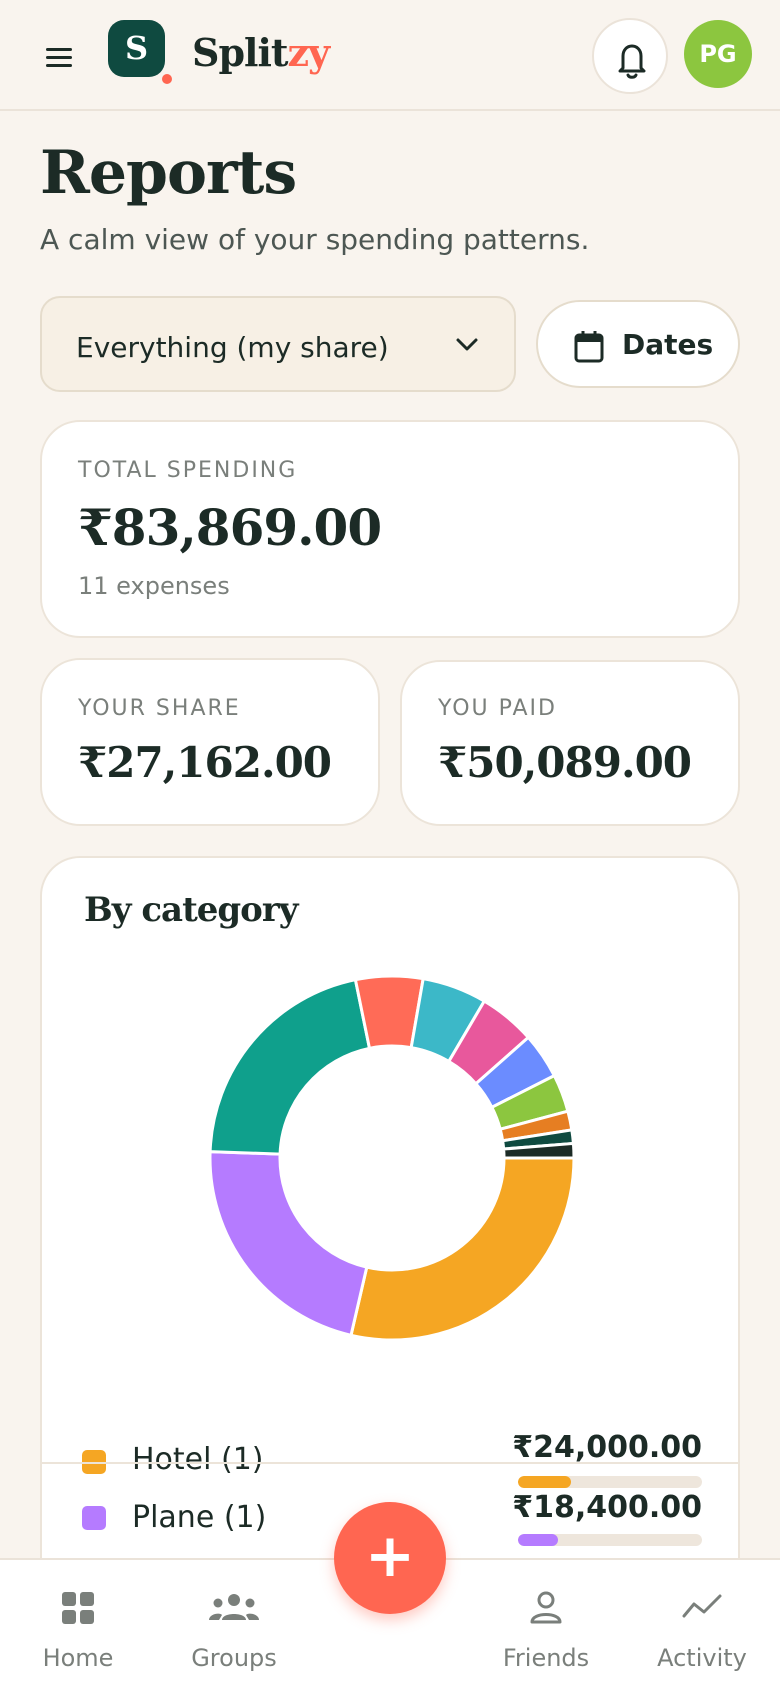 Image resolution: width=780 pixels, height=1688 pixels. What do you see at coordinates (607, 1447) in the screenshot?
I see `category-amount: ₹24,000.00` at bounding box center [607, 1447].